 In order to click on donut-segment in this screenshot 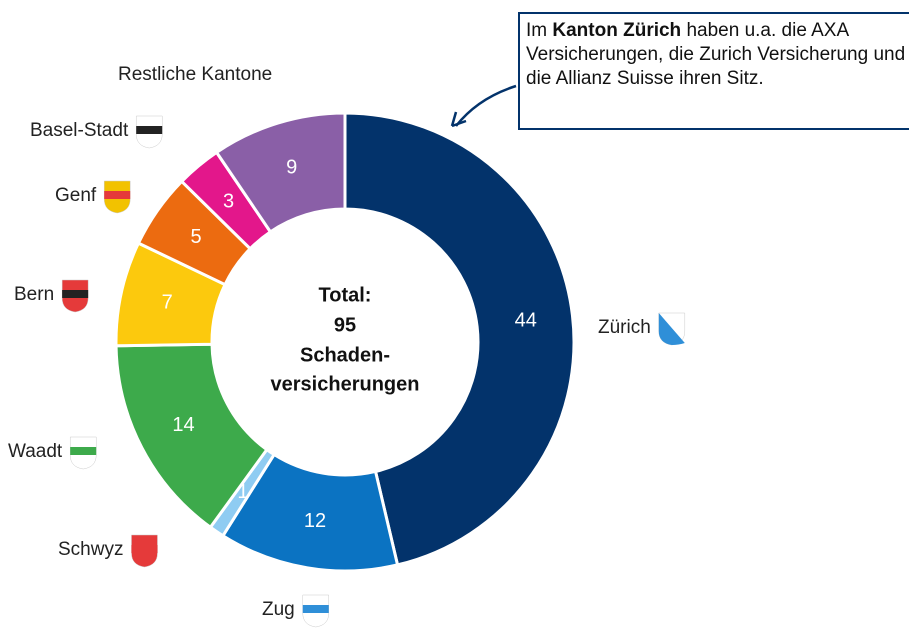, I will do `click(280, 172)`.